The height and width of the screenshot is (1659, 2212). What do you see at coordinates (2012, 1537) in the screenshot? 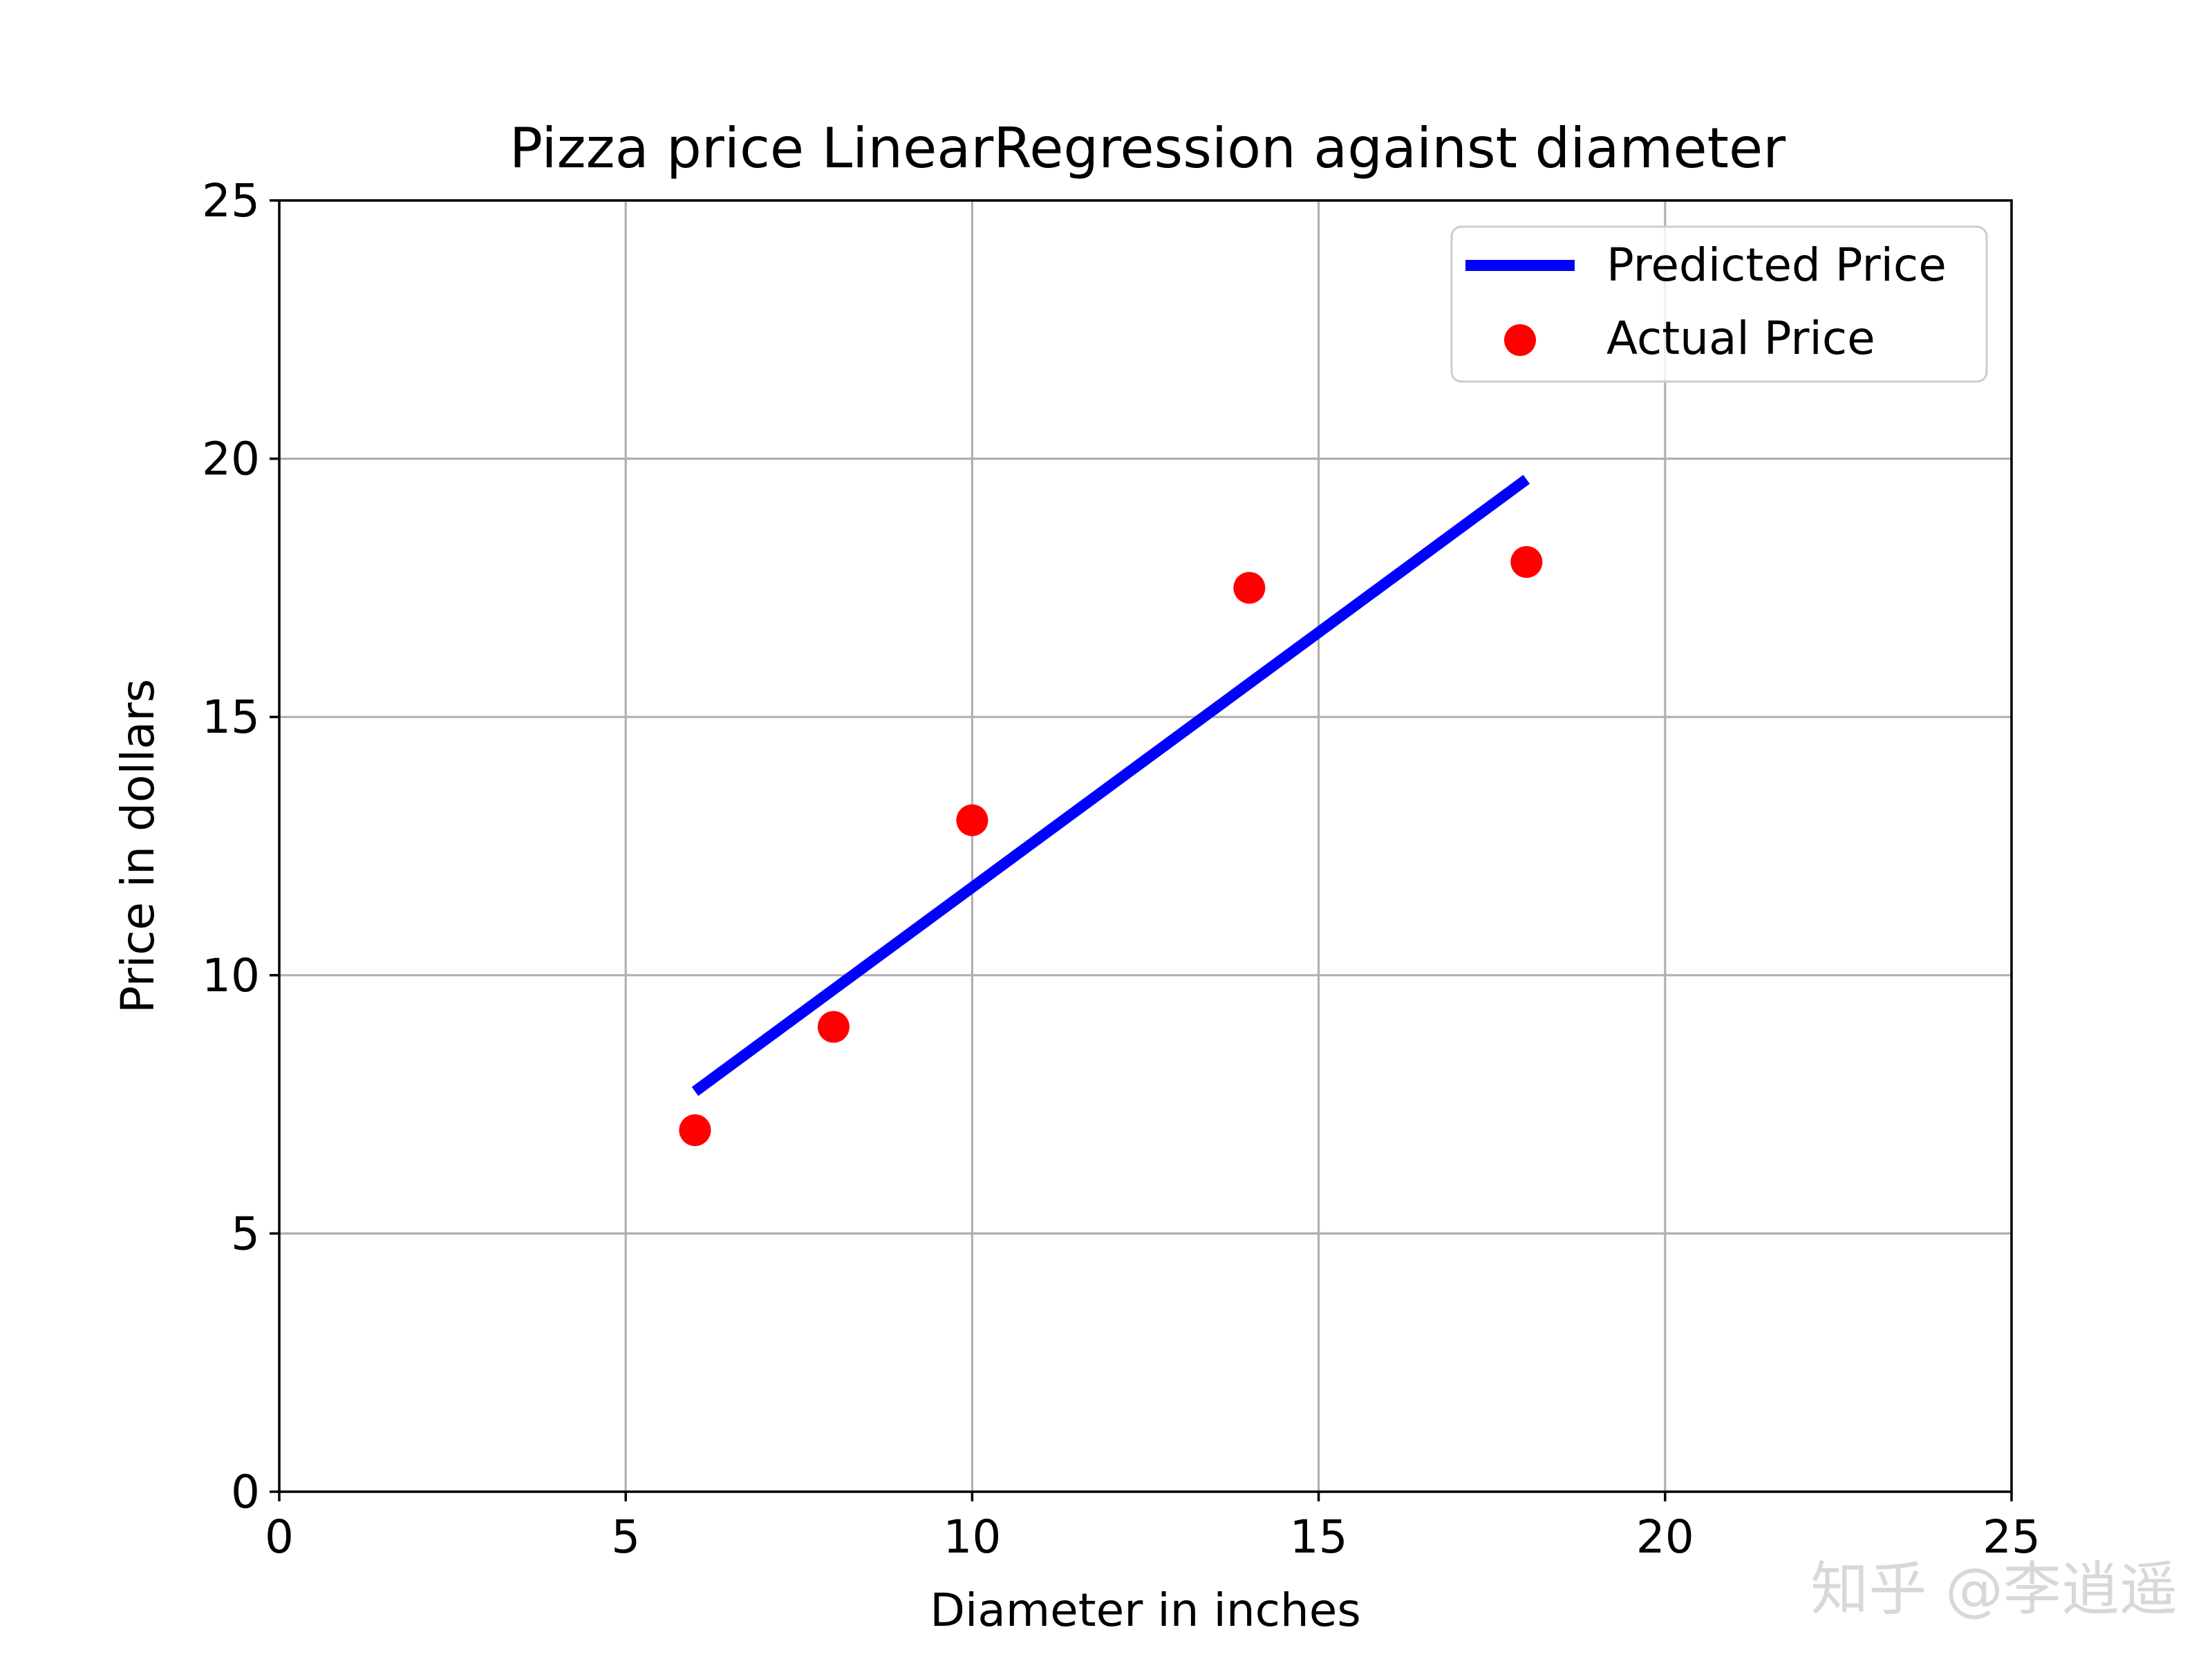
I see `x-tick-label: 25` at bounding box center [2012, 1537].